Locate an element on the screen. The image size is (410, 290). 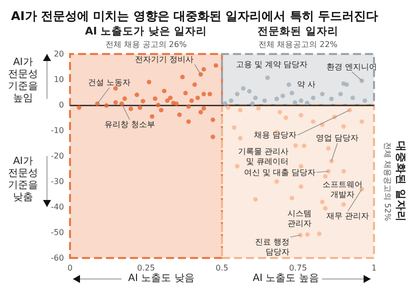
band-label: 대중화된 일자리 전체 채용공고의 52% is located at coordinates (394, 181).